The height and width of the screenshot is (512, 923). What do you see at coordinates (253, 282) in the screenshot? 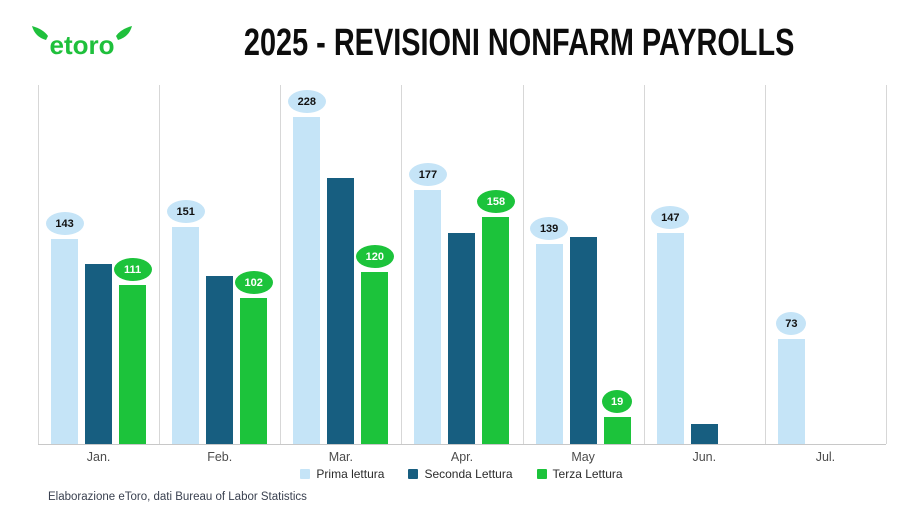
I see `value-bubble: 102` at bounding box center [253, 282].